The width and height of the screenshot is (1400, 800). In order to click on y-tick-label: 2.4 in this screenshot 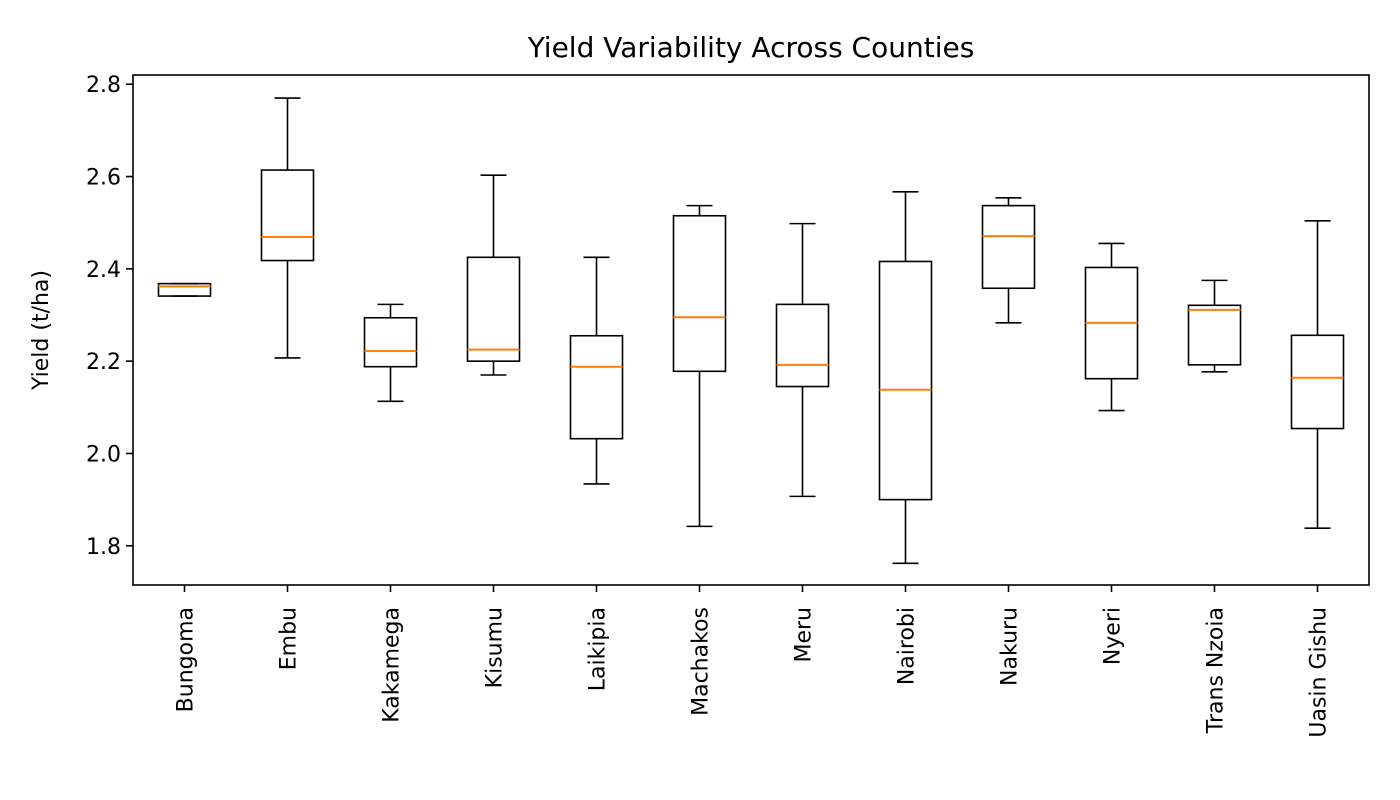, I will do `click(103, 270)`.